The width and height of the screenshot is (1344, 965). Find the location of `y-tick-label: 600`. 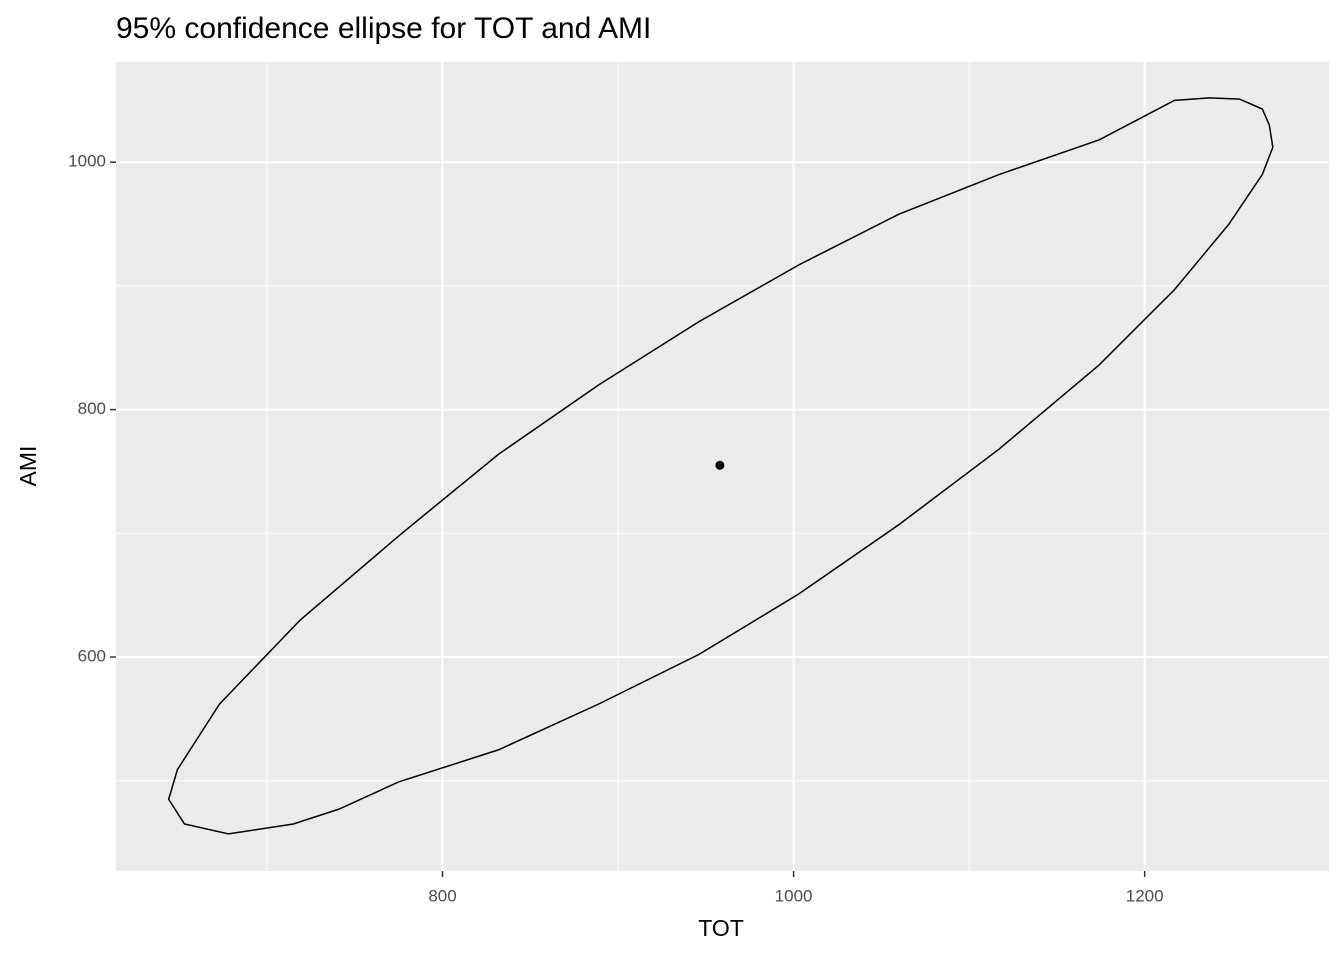

y-tick-label: 600 is located at coordinates (92, 655).